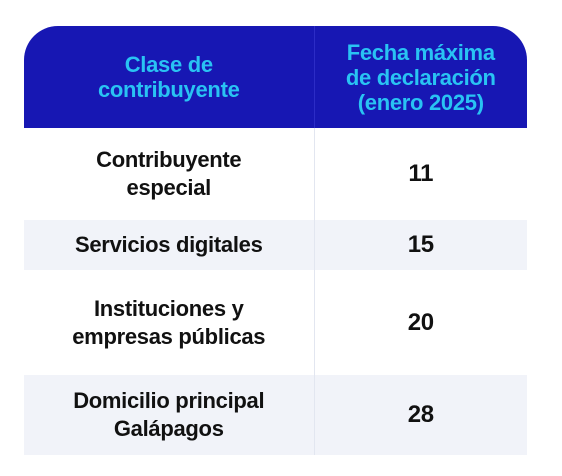  I want to click on cell-fecha: 20, so click(420, 322).